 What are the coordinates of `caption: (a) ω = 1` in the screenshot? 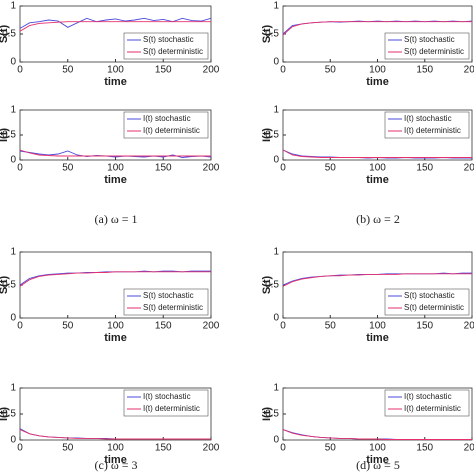 It's located at (116, 219).